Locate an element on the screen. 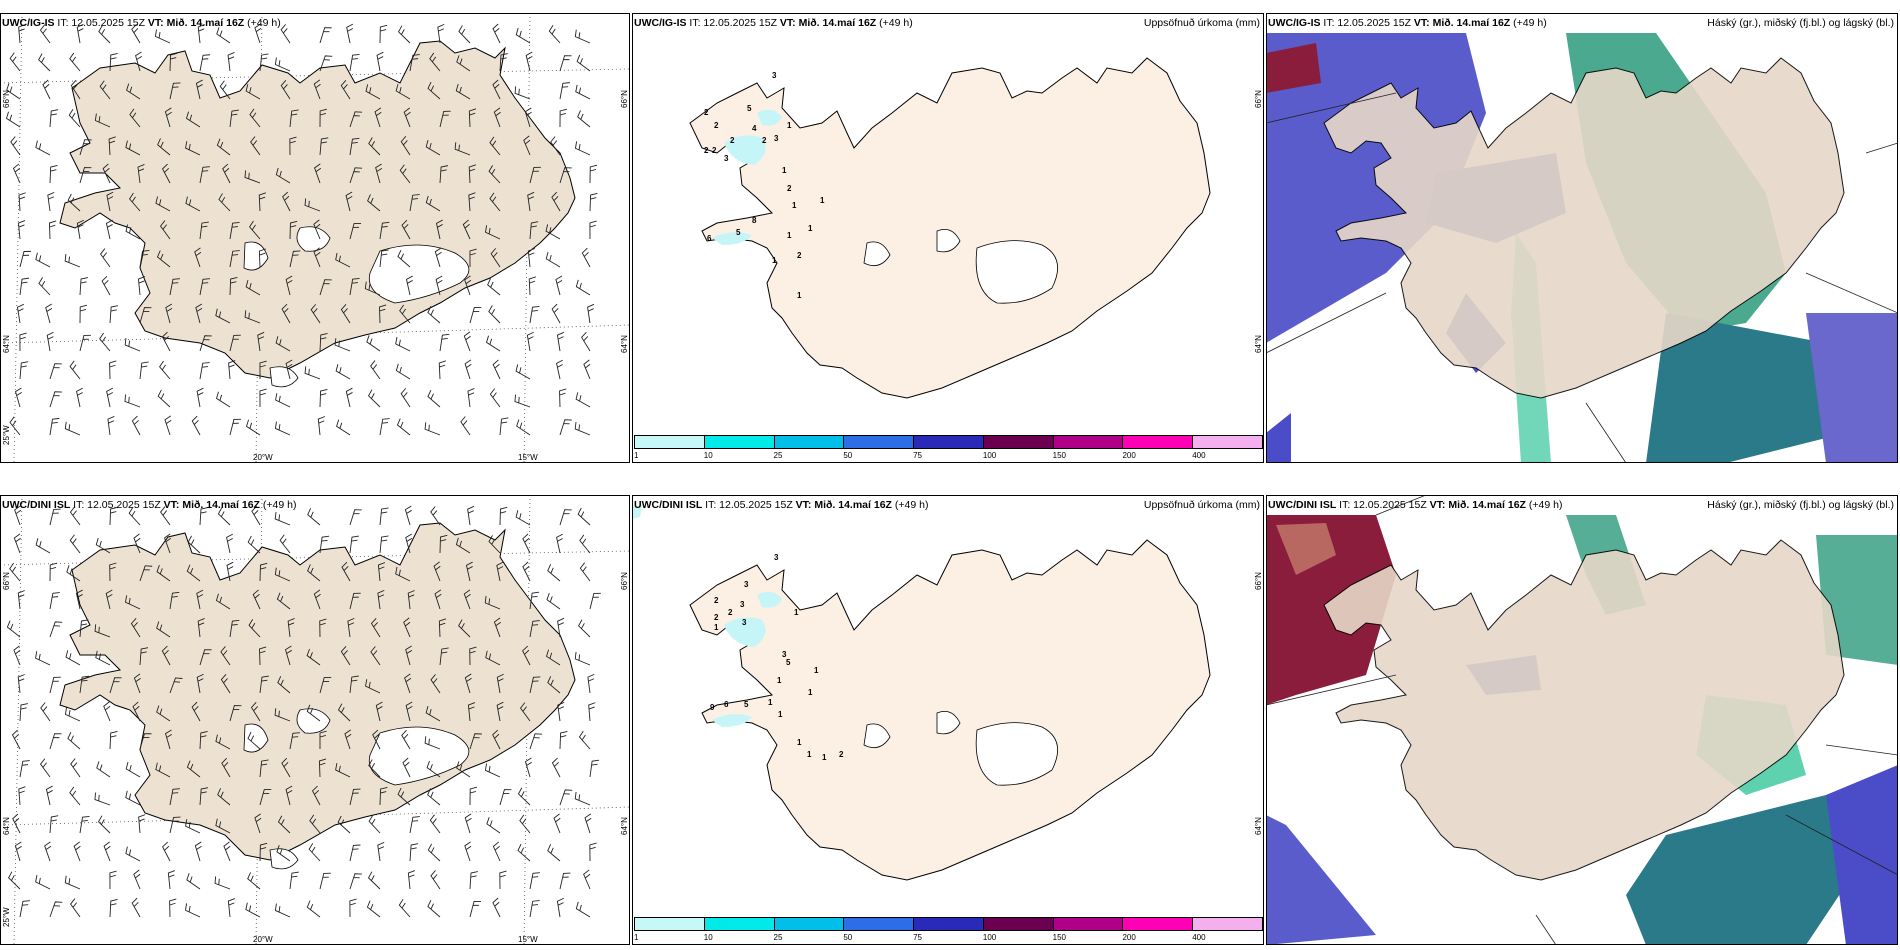 Image resolution: width=1900 pixels, height=950 pixels. wind-barbs is located at coordinates (301, 229).